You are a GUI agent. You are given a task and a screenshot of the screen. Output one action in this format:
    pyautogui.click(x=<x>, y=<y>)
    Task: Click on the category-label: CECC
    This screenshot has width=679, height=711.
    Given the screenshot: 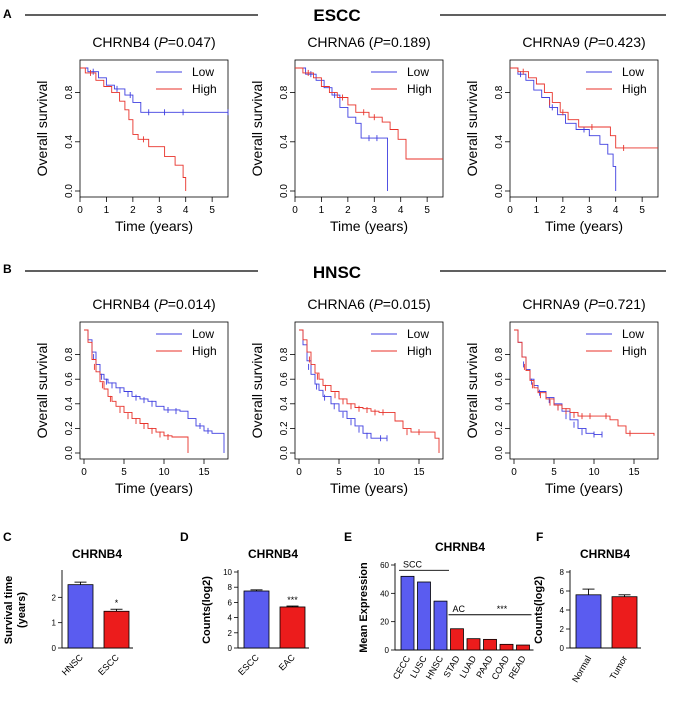 What is the action you would take?
    pyautogui.click(x=402, y=668)
    